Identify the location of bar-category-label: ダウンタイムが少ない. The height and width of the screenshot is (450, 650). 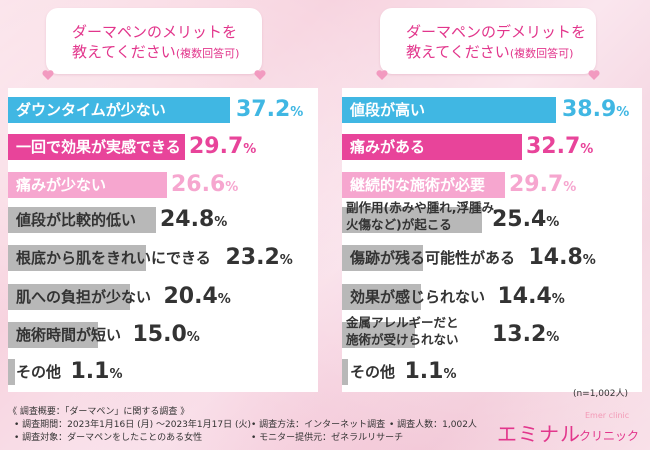
(91, 110).